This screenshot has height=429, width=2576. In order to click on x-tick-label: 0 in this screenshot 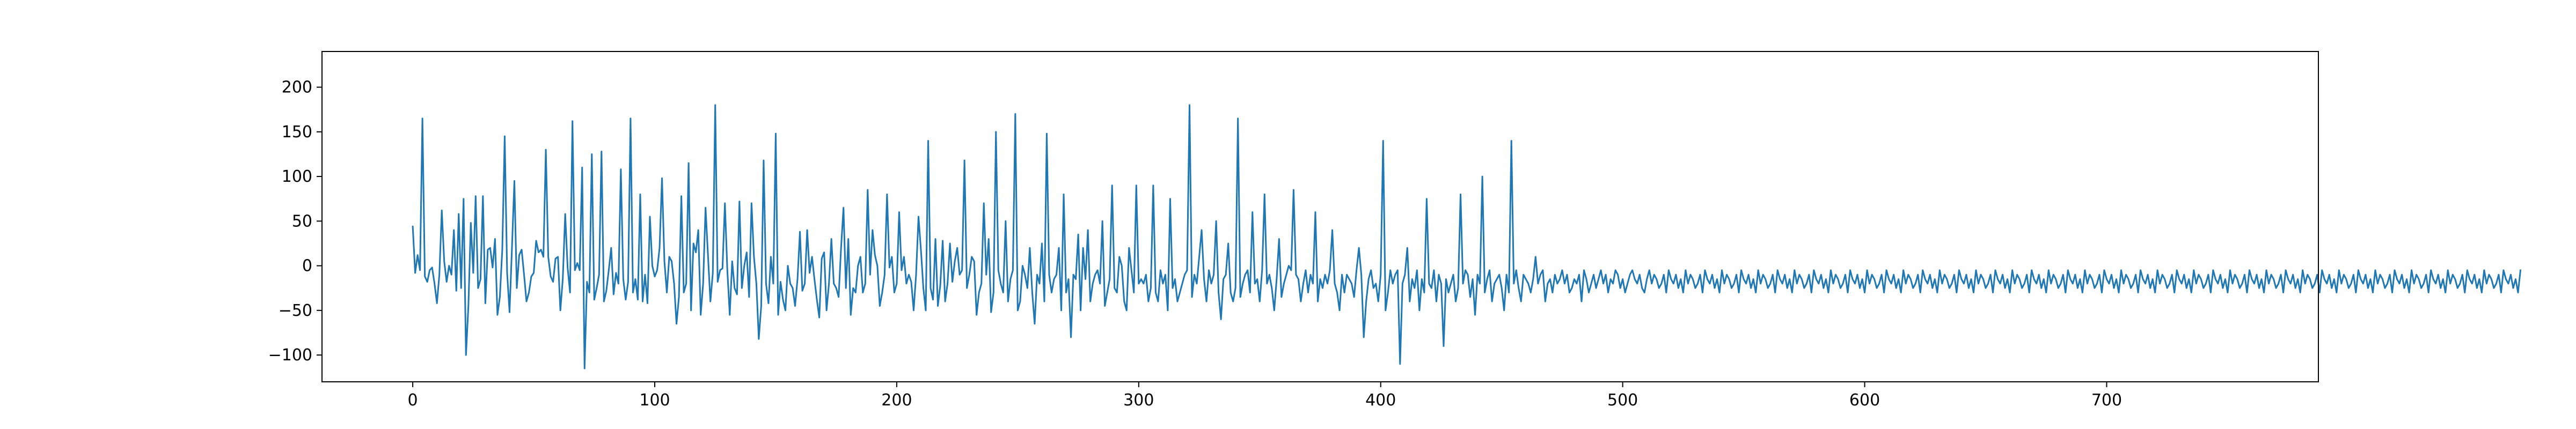, I will do `click(413, 400)`.